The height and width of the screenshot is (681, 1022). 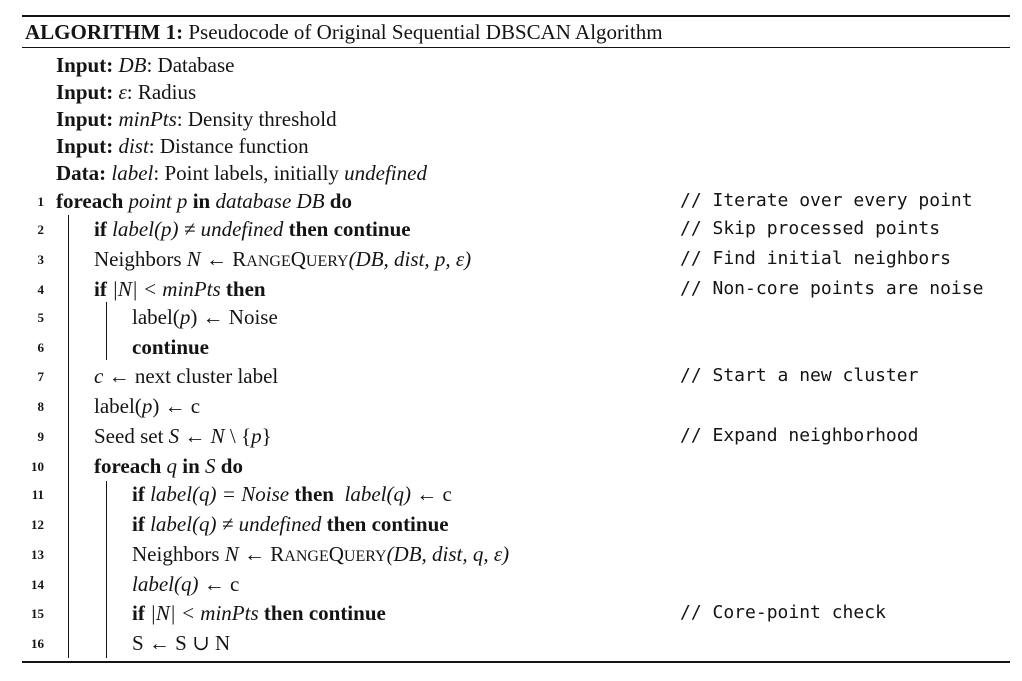 I want to click on line-number: 10, so click(x=37, y=466).